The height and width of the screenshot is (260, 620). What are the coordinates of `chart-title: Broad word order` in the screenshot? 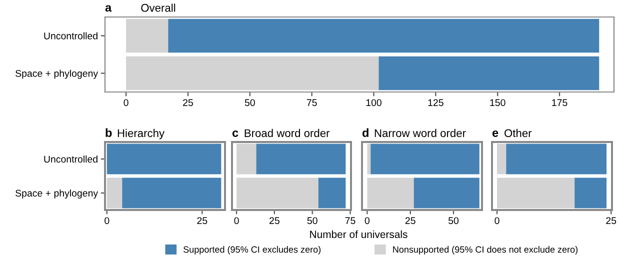 It's located at (287, 133).